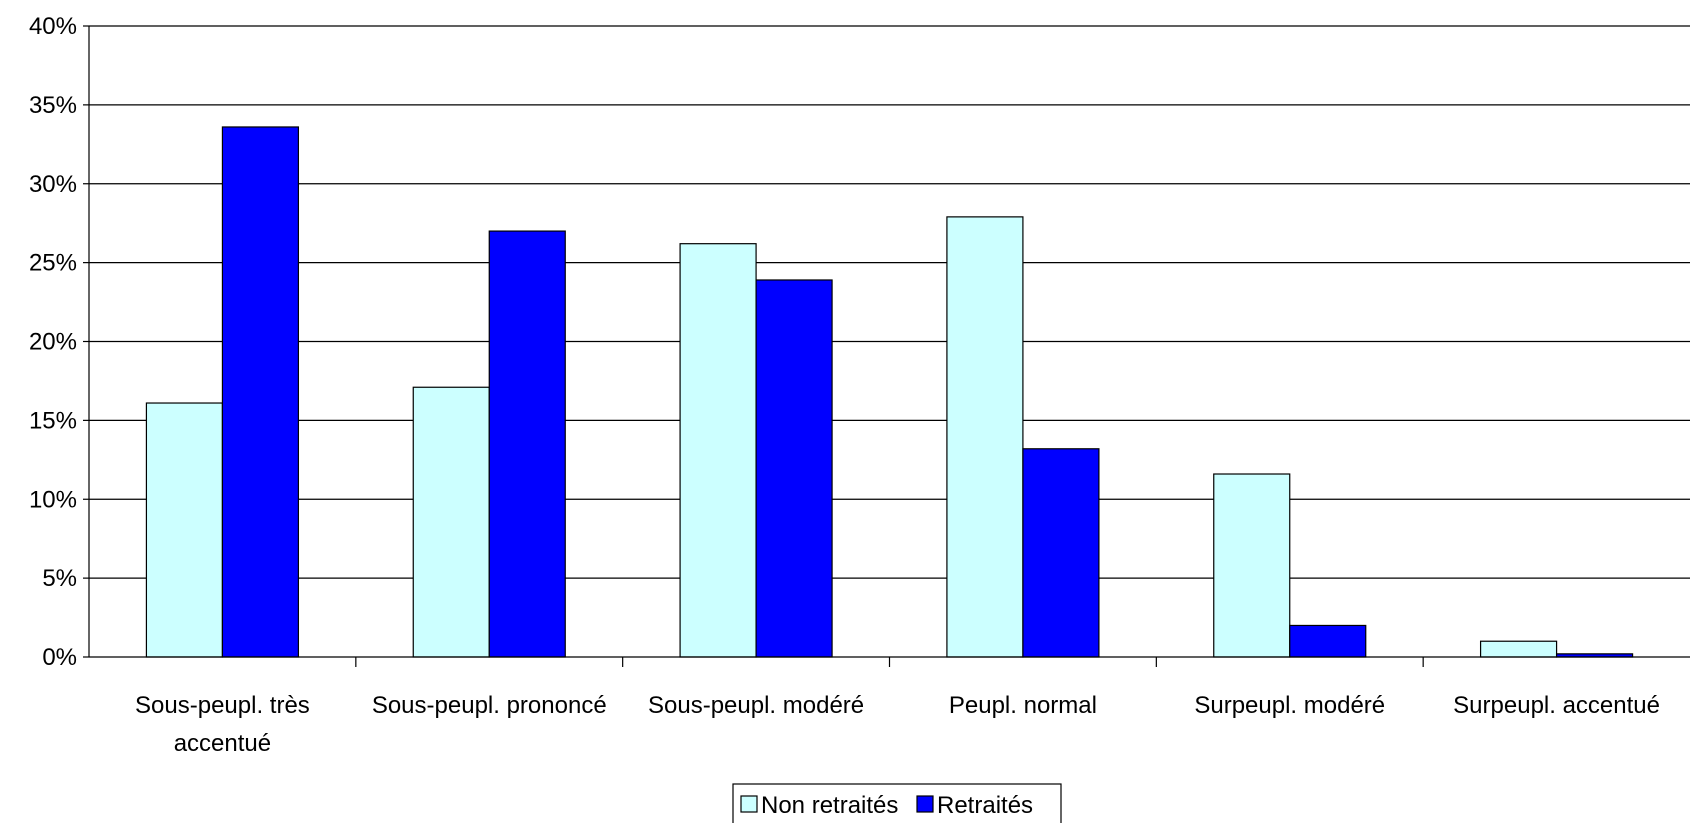  What do you see at coordinates (53, 26) in the screenshot?
I see `y-tick-label: 40%` at bounding box center [53, 26].